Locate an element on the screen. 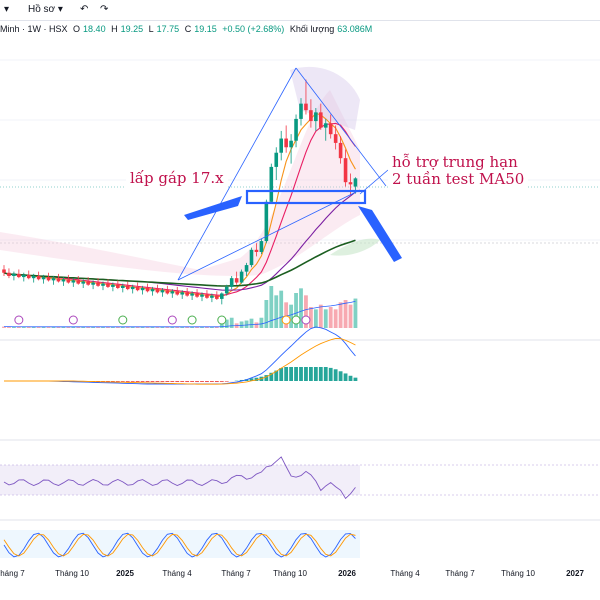  symbol-label: Minh · 1W · HSX is located at coordinates (34, 29).